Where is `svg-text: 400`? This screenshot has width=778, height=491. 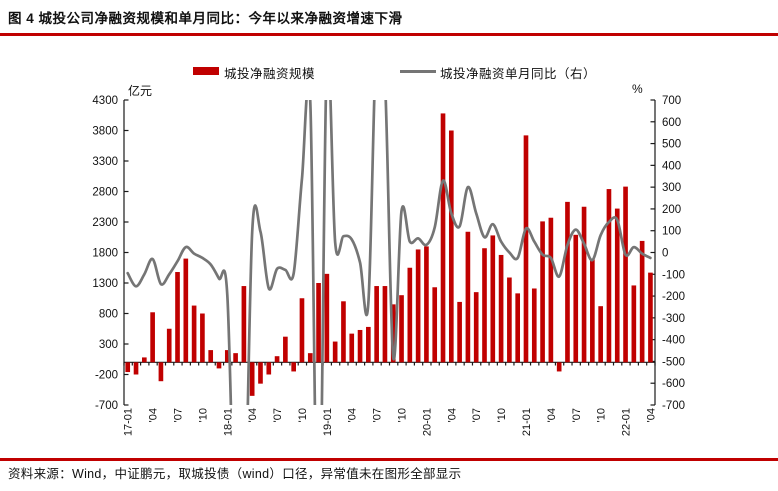
svg-text: 400 is located at coordinates (671, 166).